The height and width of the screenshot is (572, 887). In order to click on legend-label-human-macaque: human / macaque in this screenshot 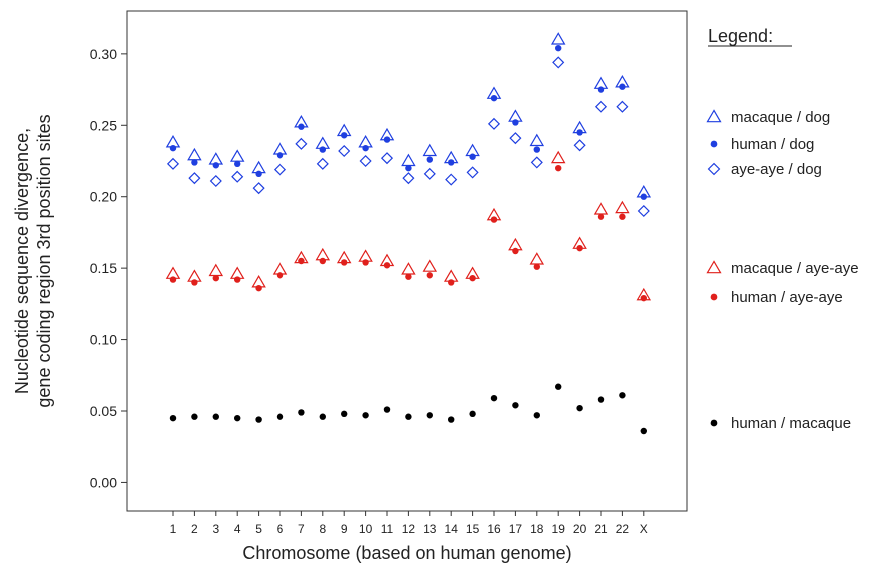, I will do `click(791, 423)`.